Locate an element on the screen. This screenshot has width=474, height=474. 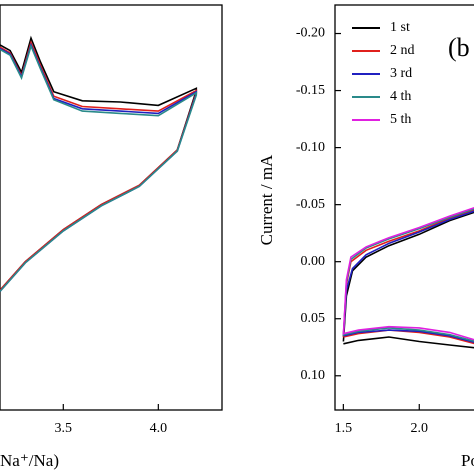
y-axis-label: Current / mA is located at coordinates (266, 199).